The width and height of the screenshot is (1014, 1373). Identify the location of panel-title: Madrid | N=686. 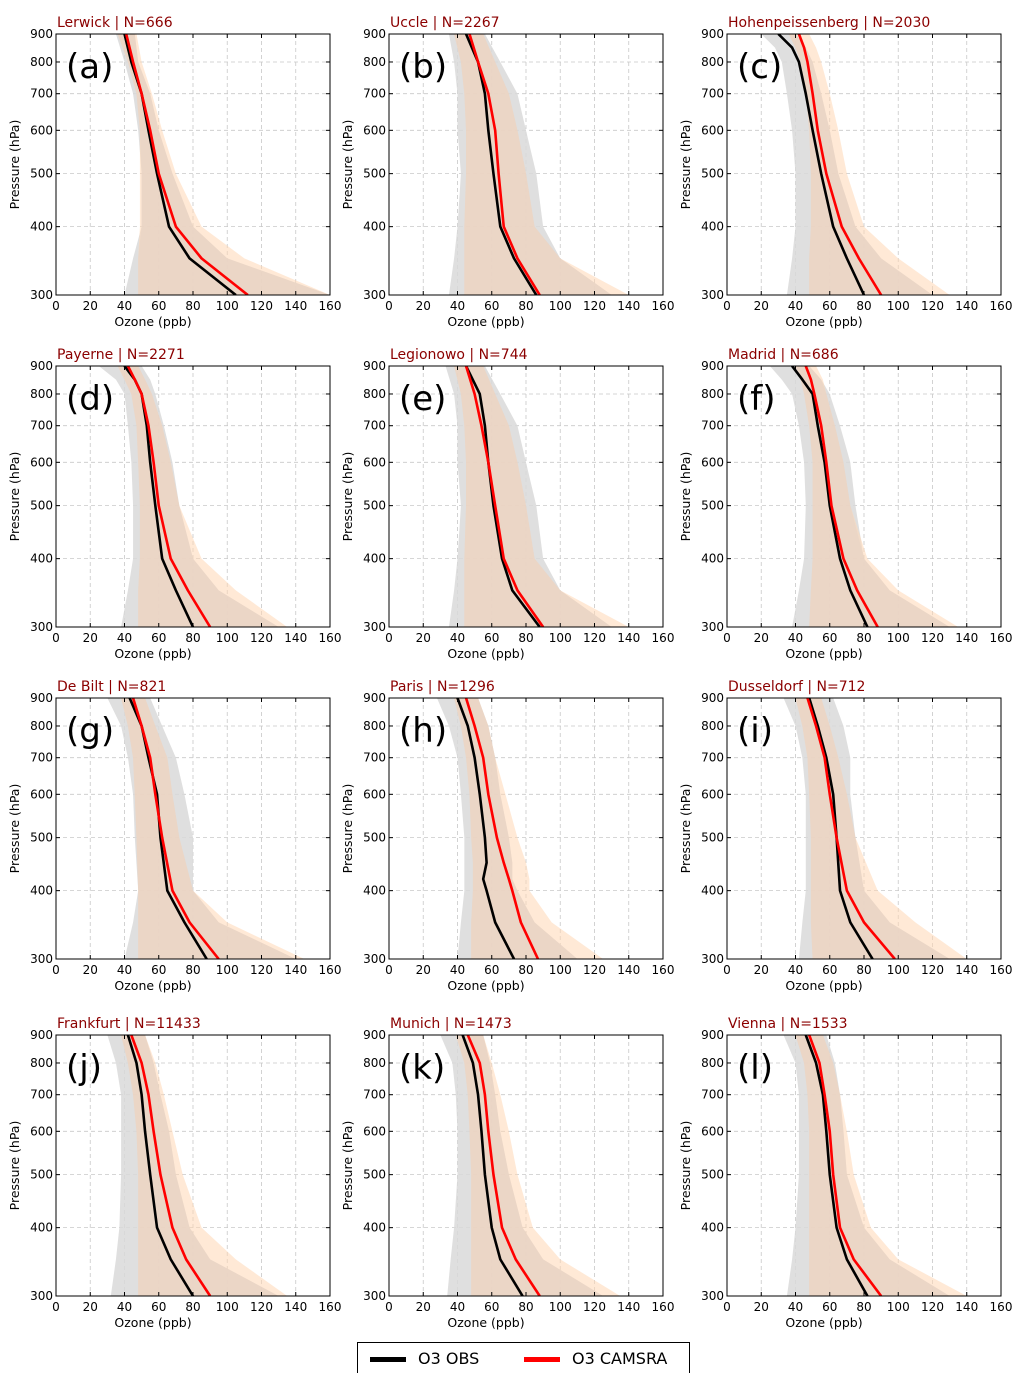
(783, 355).